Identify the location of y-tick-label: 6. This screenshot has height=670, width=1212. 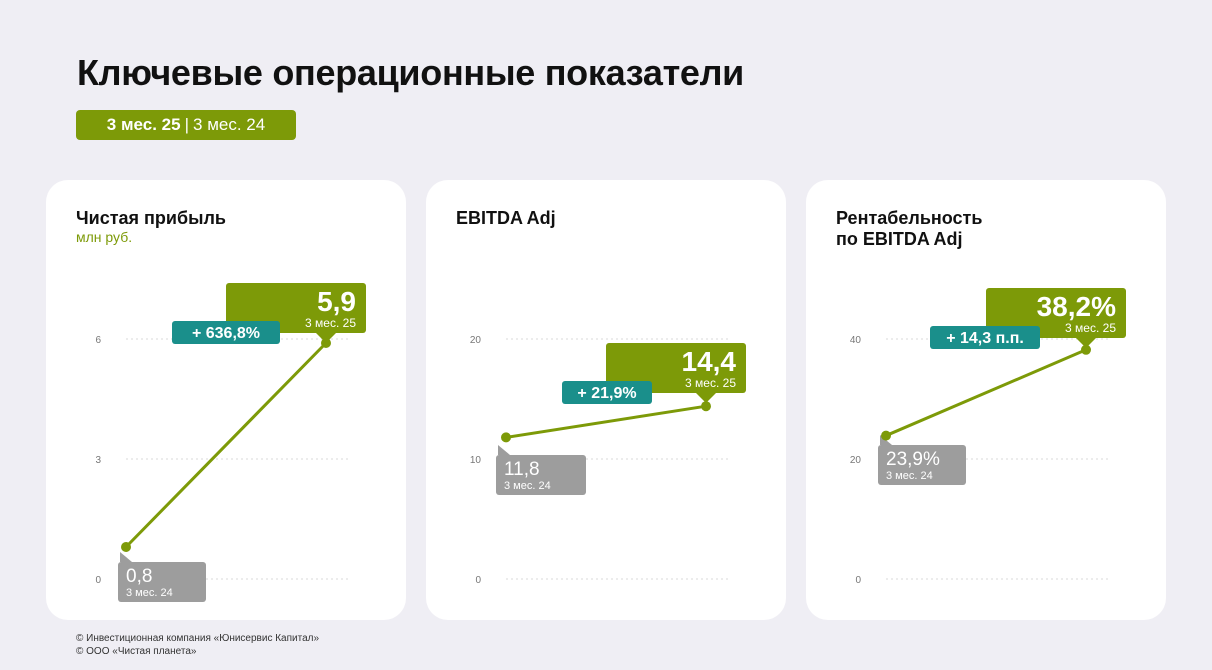
(98, 340).